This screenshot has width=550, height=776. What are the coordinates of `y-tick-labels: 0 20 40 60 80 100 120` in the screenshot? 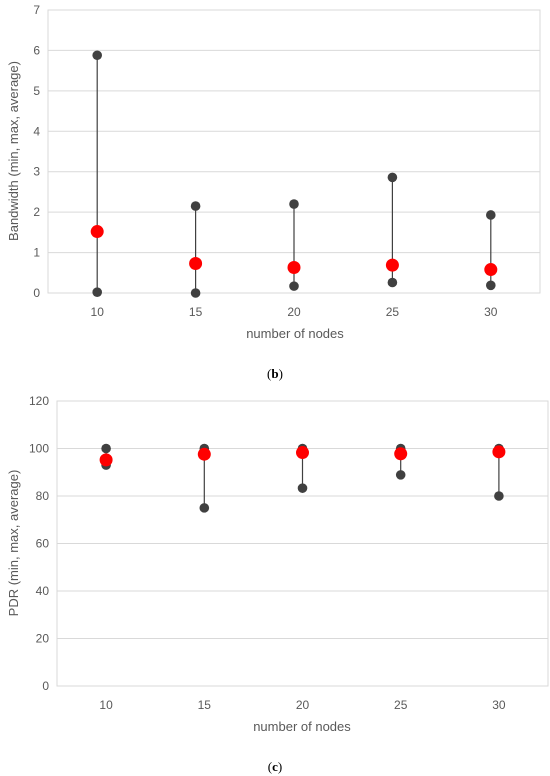 It's located at (39, 543).